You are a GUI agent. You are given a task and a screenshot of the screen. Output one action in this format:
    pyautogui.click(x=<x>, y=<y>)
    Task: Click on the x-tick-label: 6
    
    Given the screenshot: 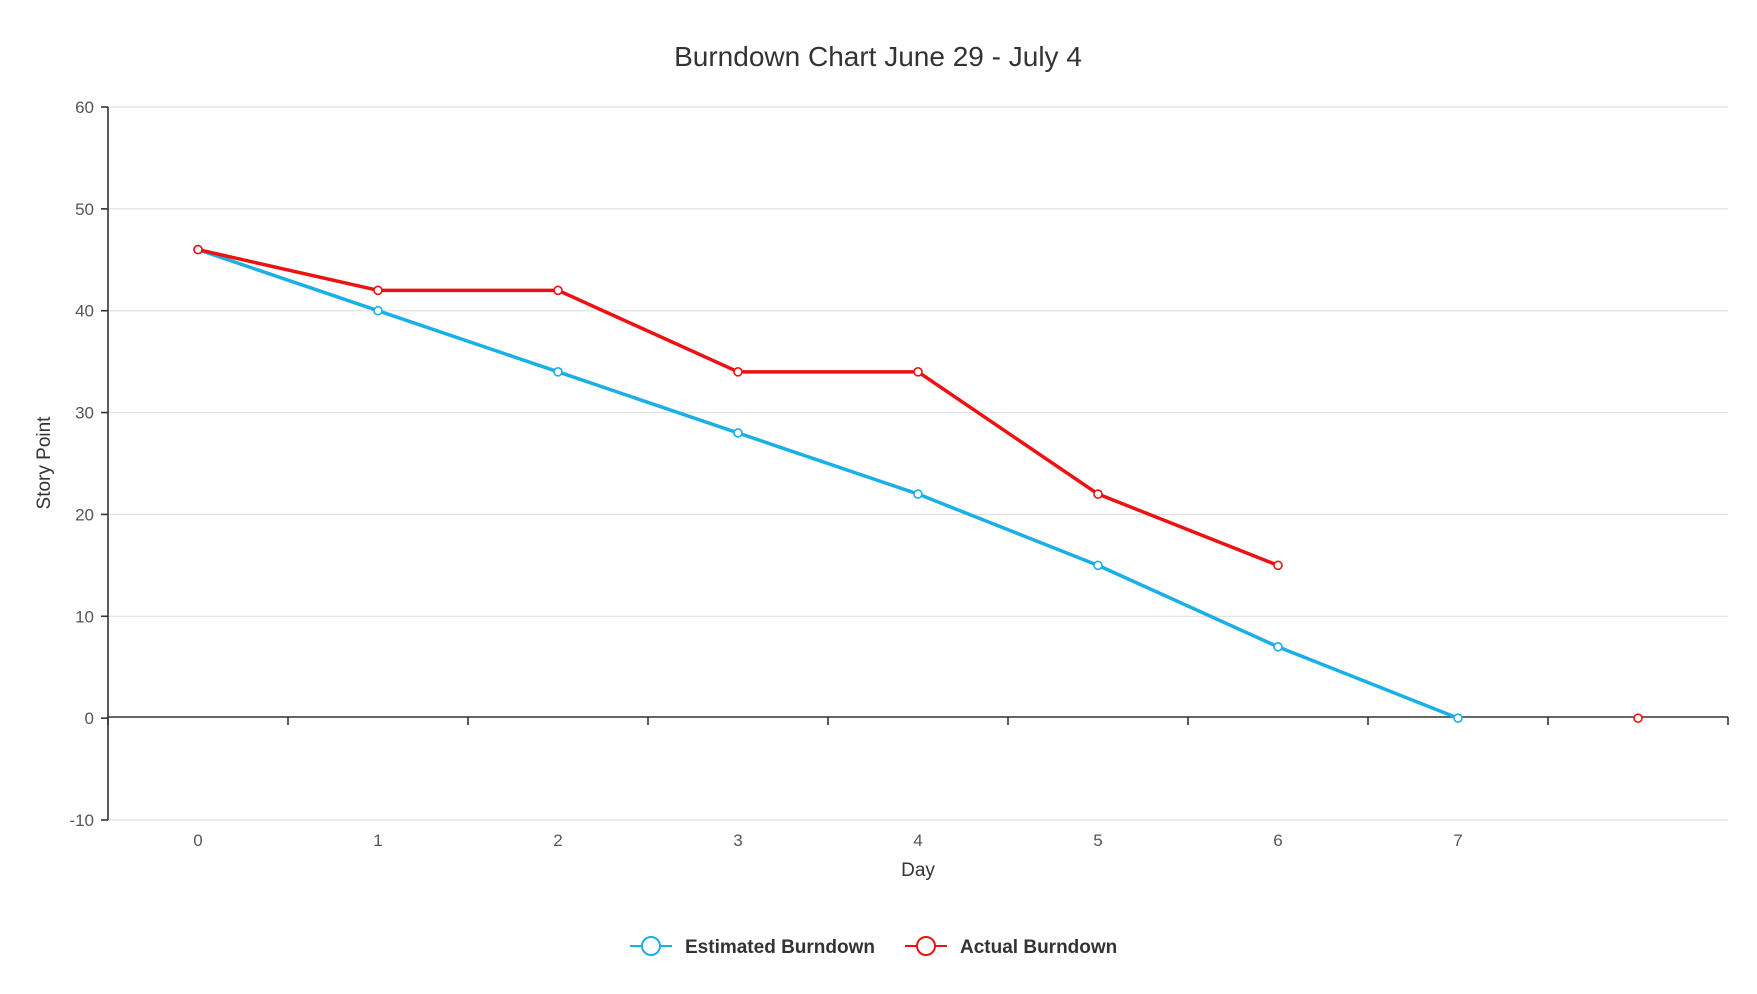 What is the action you would take?
    pyautogui.click(x=1277, y=840)
    